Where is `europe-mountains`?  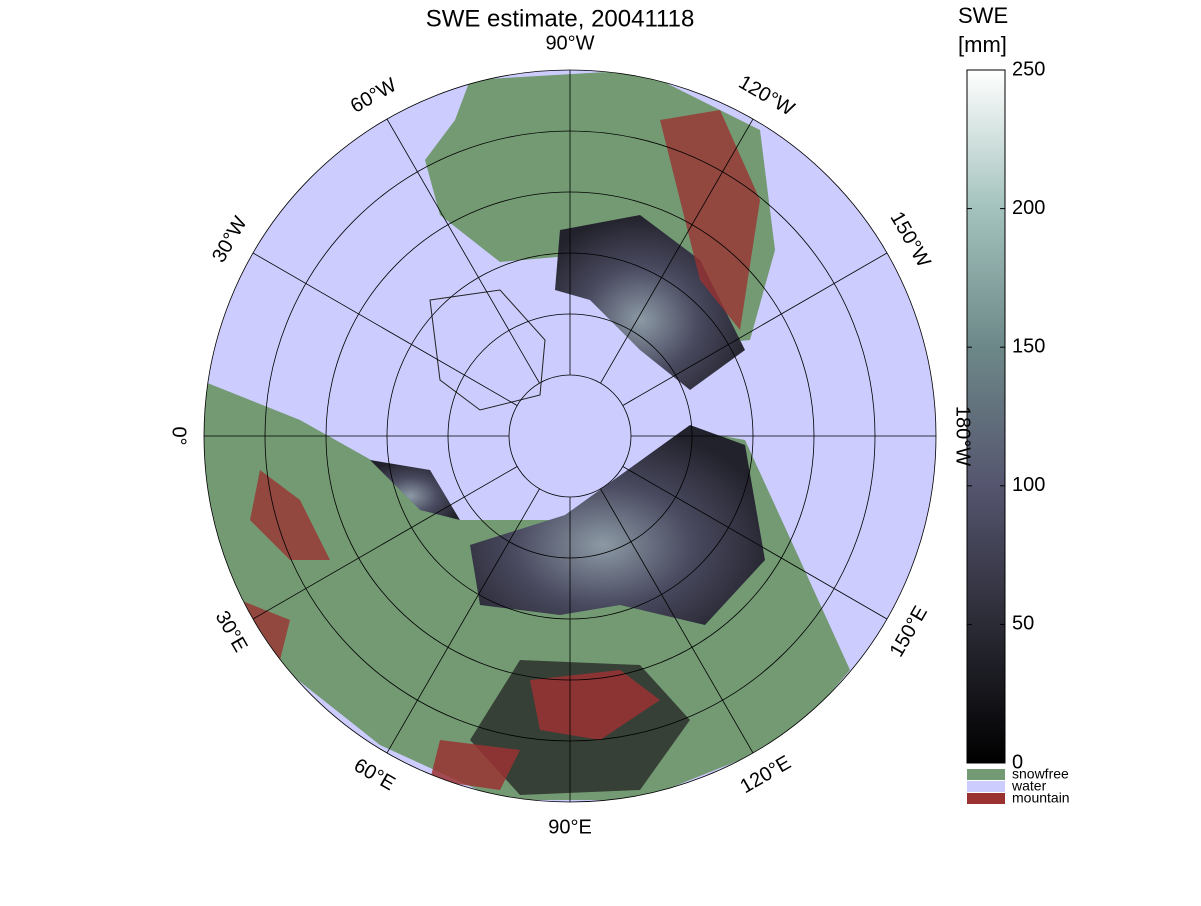
europe-mountains is located at coordinates (285, 565).